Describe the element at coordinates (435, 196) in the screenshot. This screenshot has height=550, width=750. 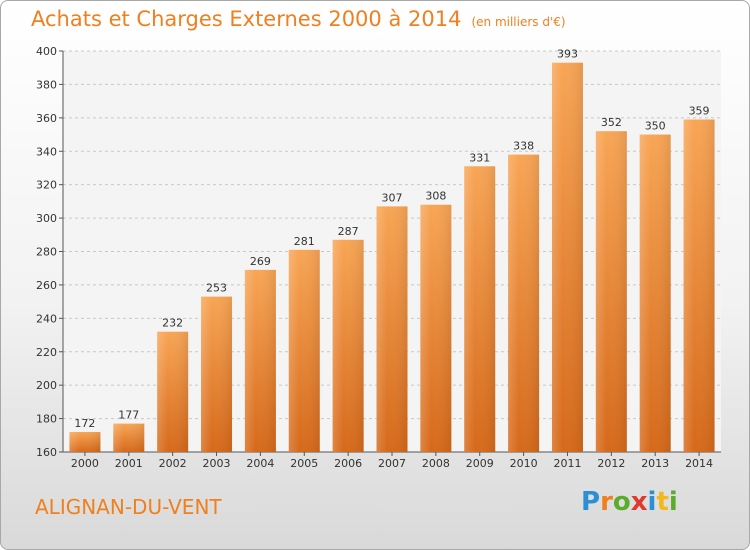
I see `data-label: 308` at that location.